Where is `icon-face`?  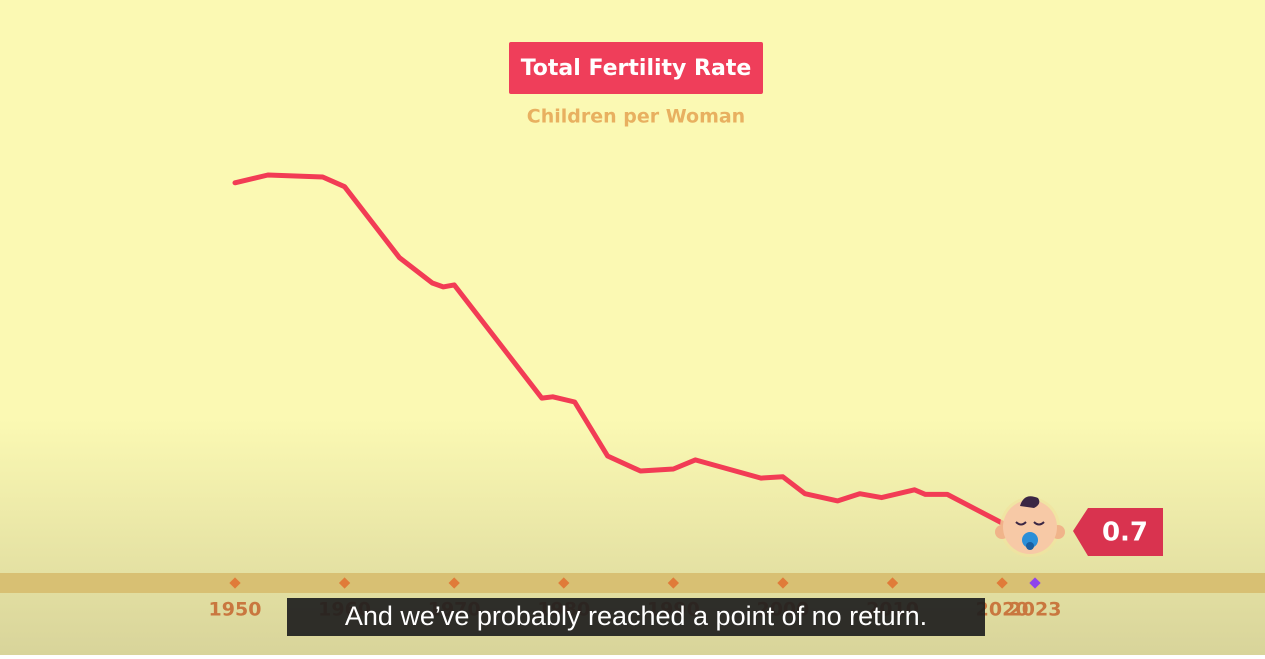
icon-face is located at coordinates (1030, 527).